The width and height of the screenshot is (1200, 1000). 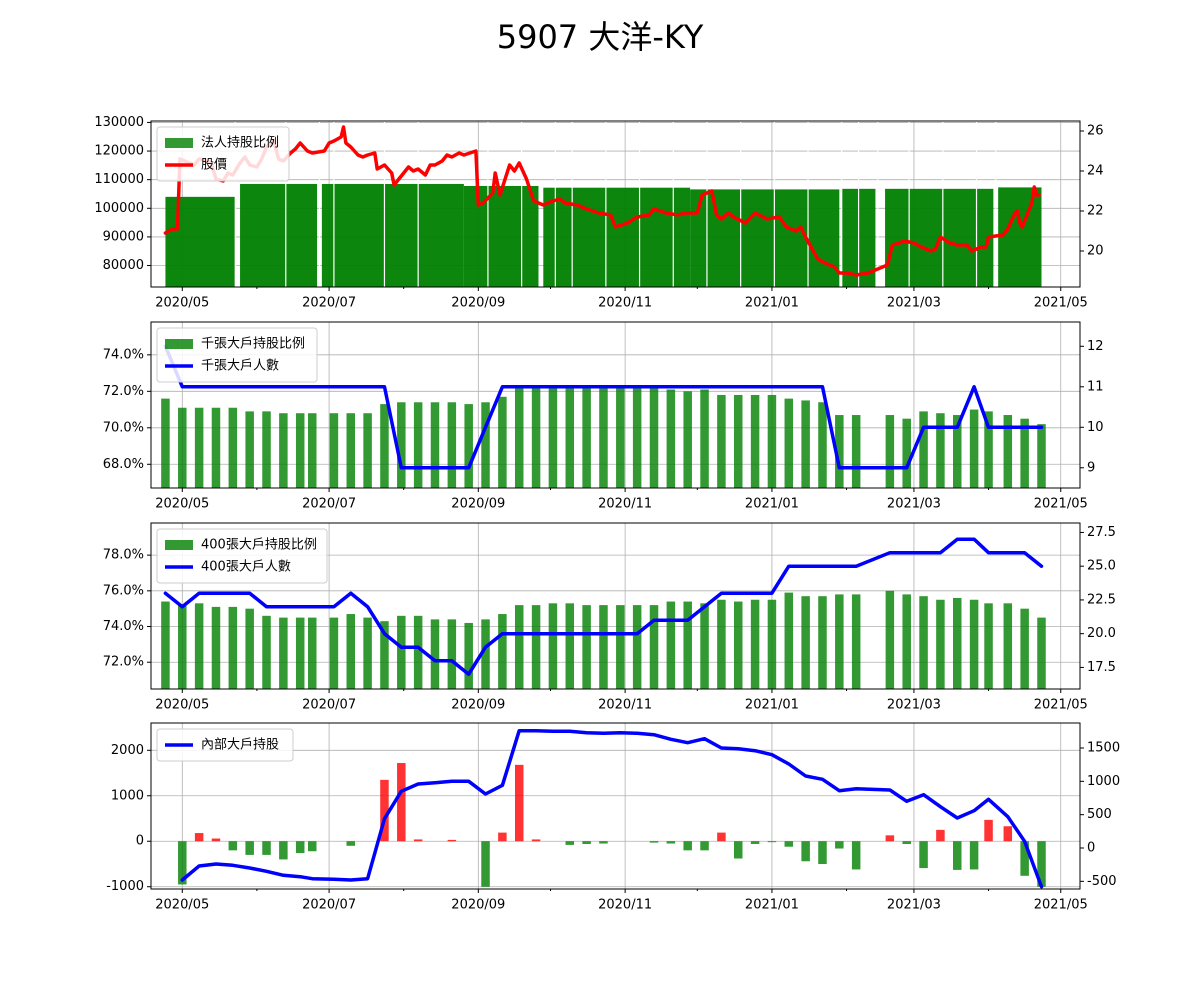 What do you see at coordinates (329, 705) in the screenshot?
I see `p3-xtick-label: 2020/07` at bounding box center [329, 705].